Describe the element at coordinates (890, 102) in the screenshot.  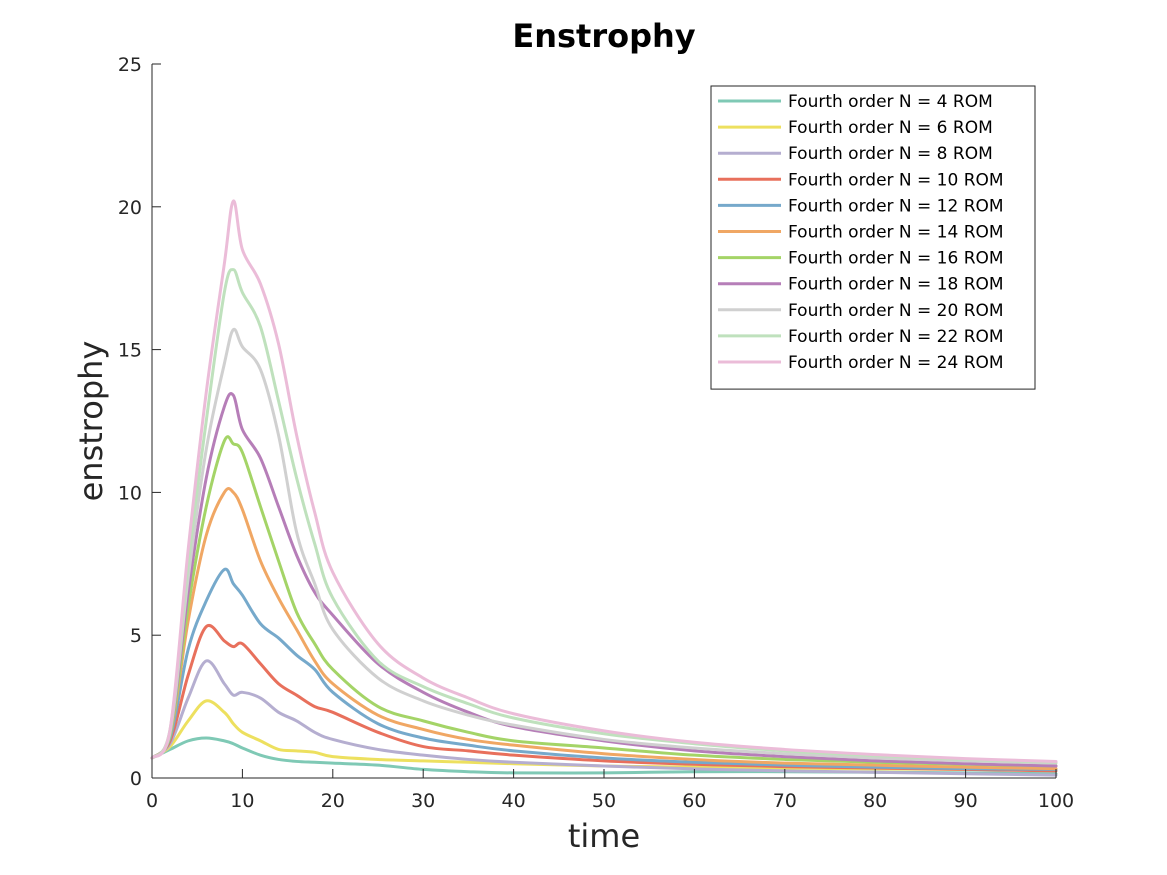
I see `legend-label-1: Fourth order N = 4 ROM` at that location.